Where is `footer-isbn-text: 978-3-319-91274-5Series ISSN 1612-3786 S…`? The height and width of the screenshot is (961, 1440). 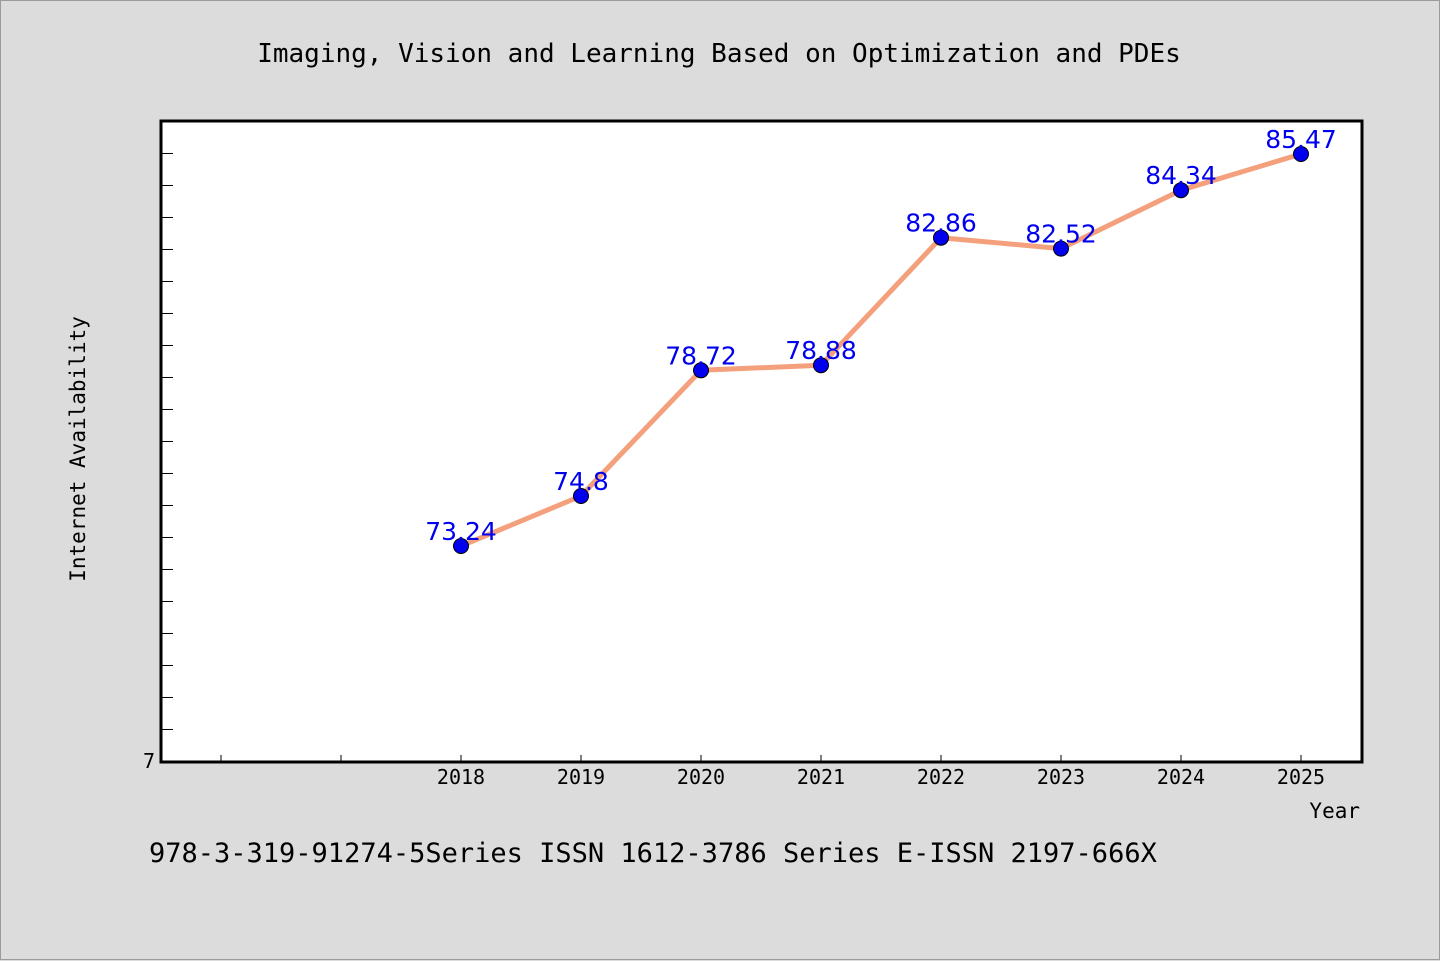 footer-isbn-text: 978-3-319-91274-5Series ISSN 1612-3786 S… is located at coordinates (653, 853).